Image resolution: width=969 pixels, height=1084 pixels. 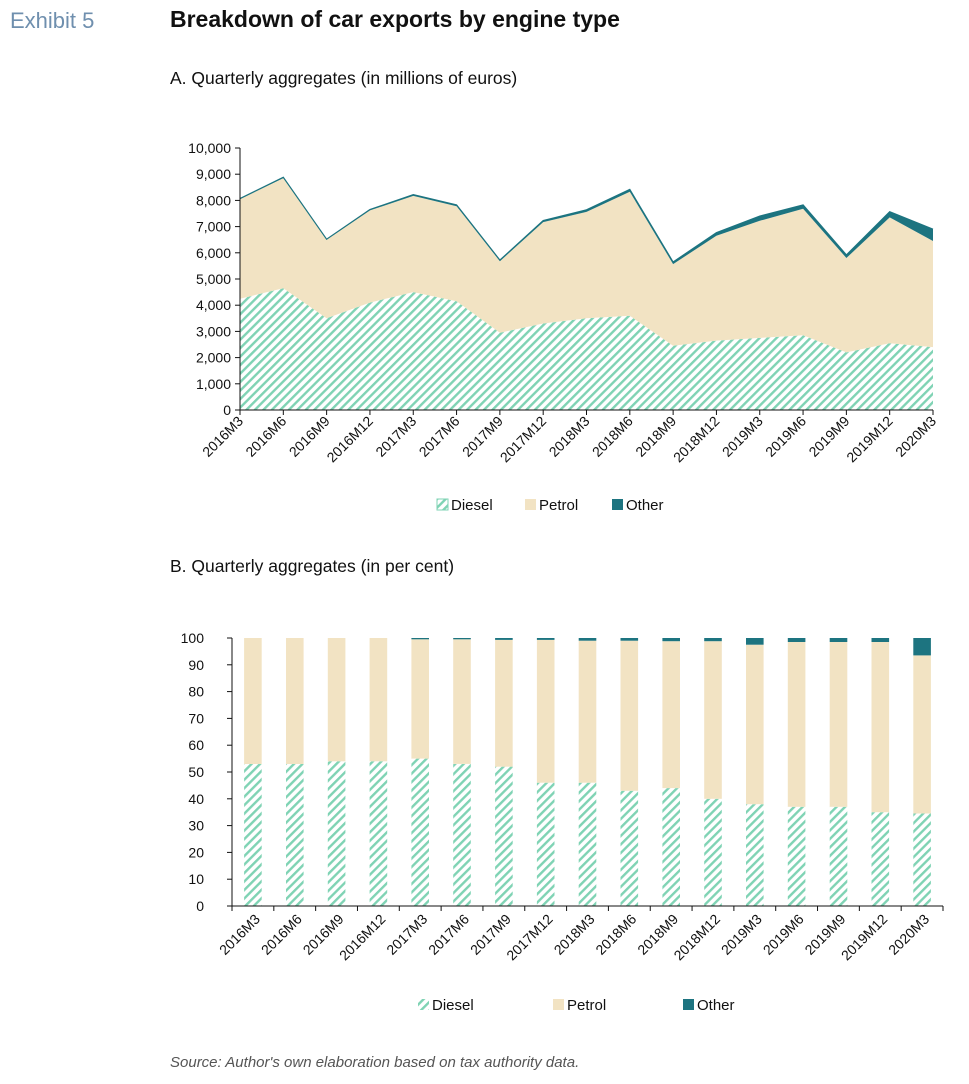 I want to click on y-tick-label: 4,000, so click(x=213, y=305).